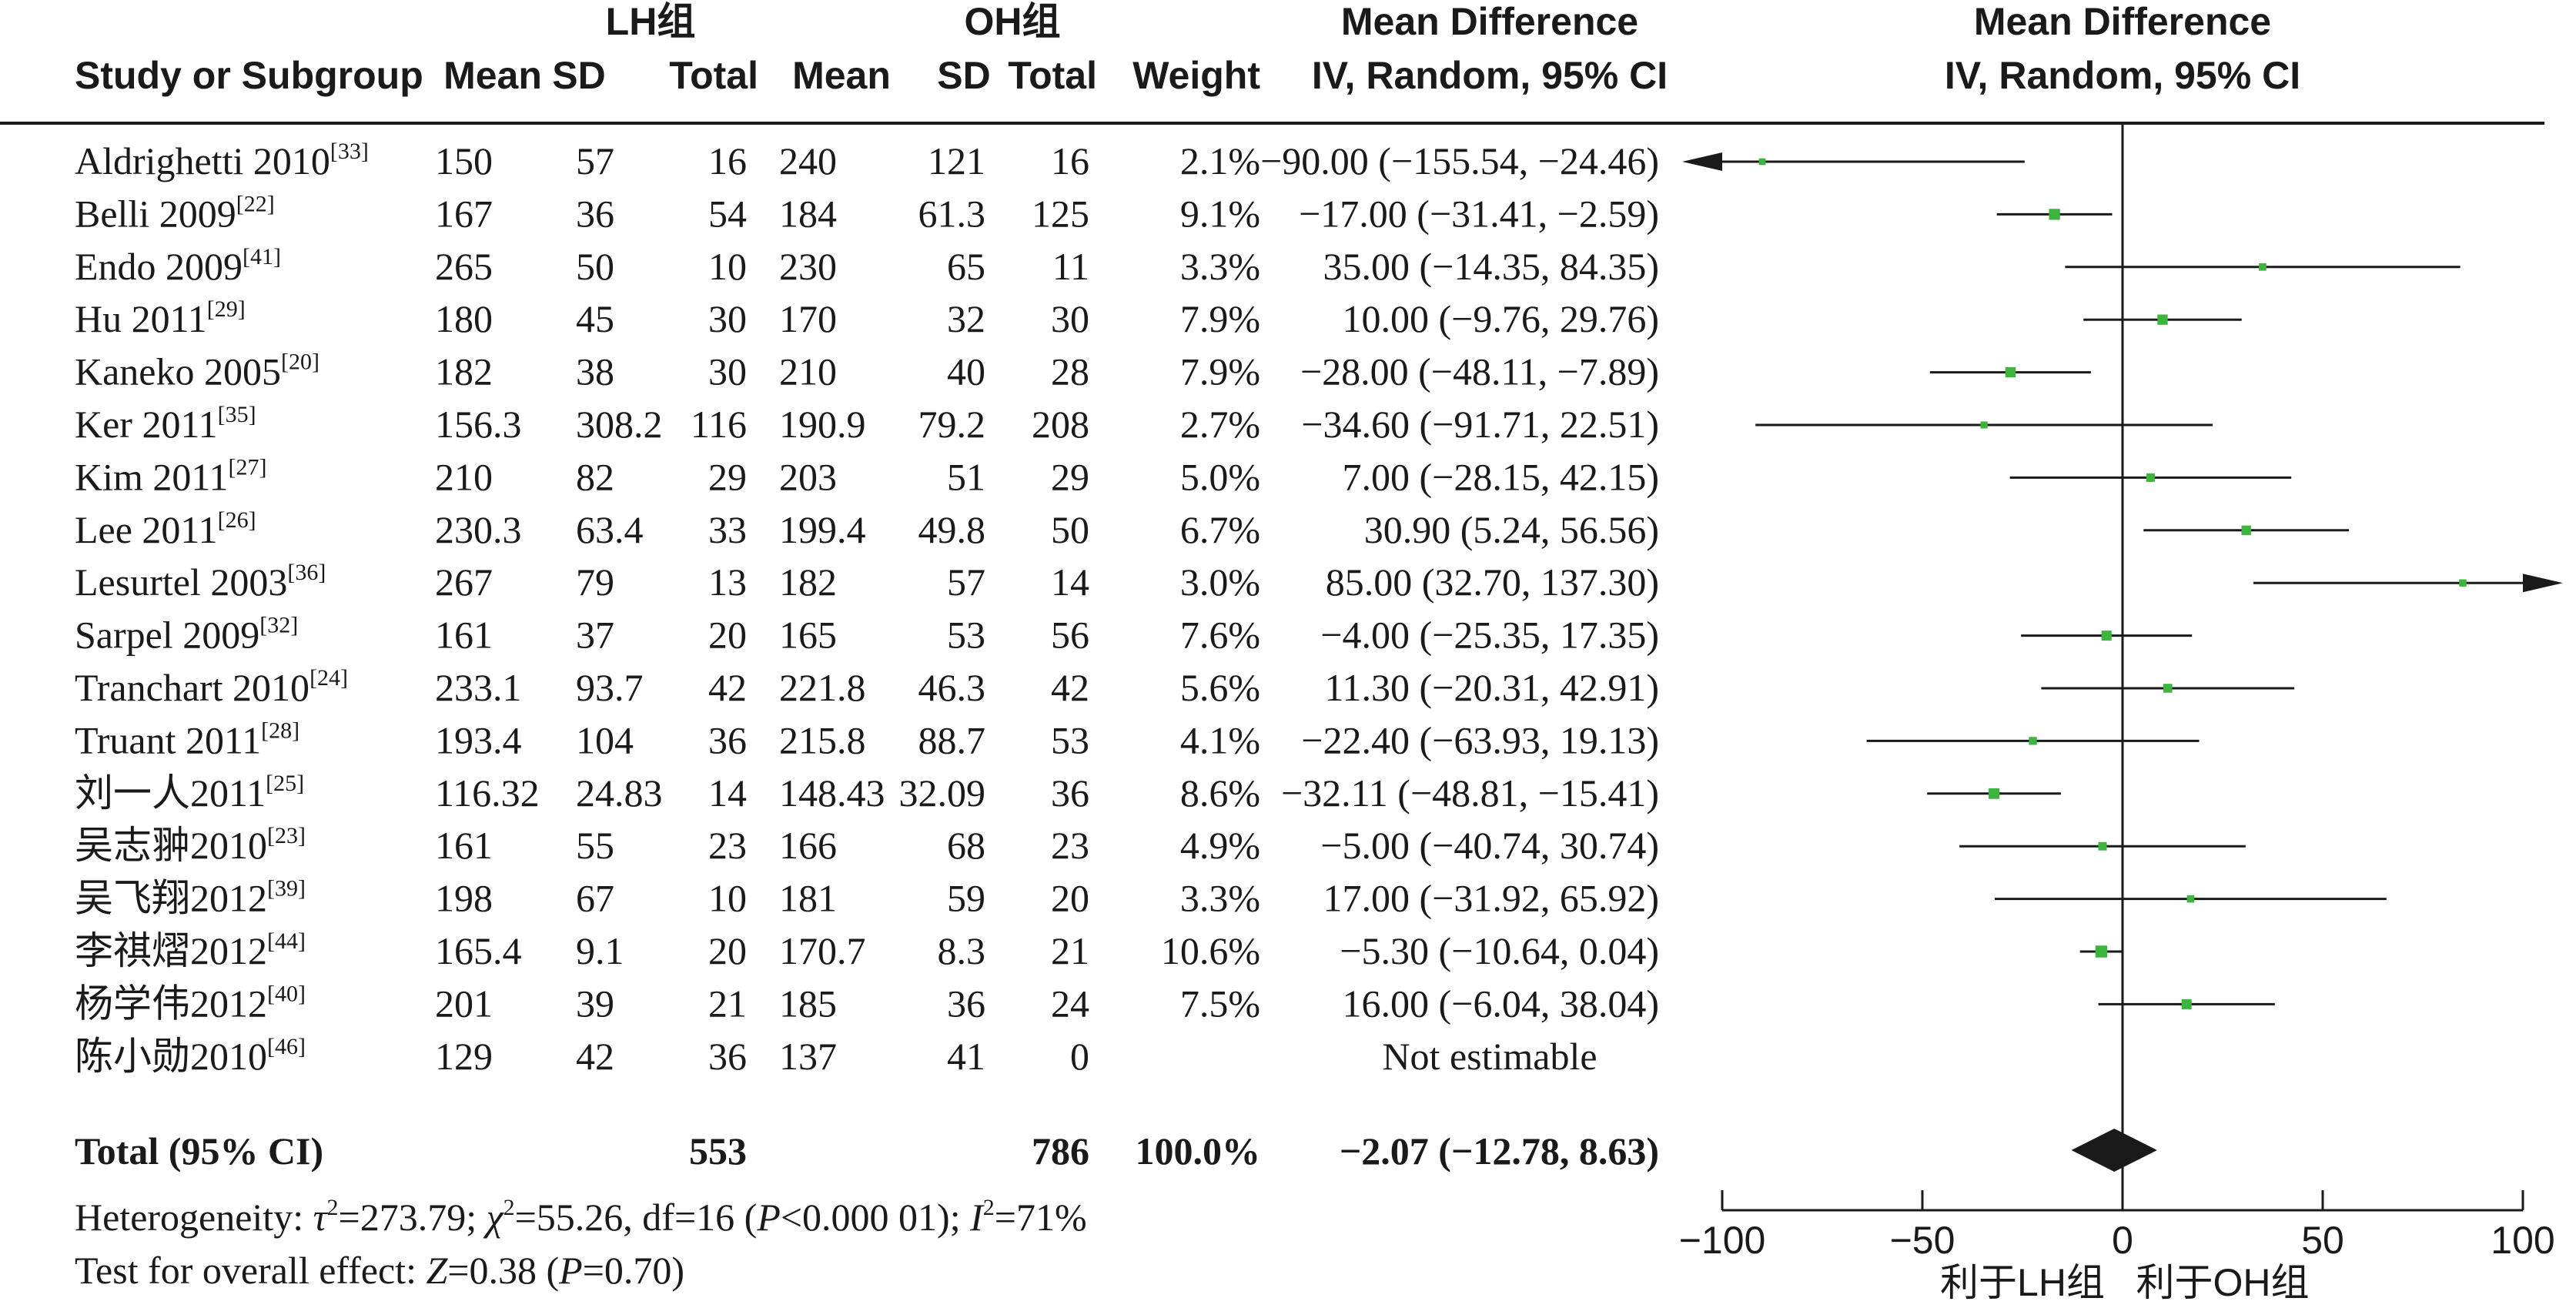 This screenshot has width=2576, height=1308. Describe the element at coordinates (479, 951) in the screenshot. I see `lh-mean-cell: 165.4` at that location.